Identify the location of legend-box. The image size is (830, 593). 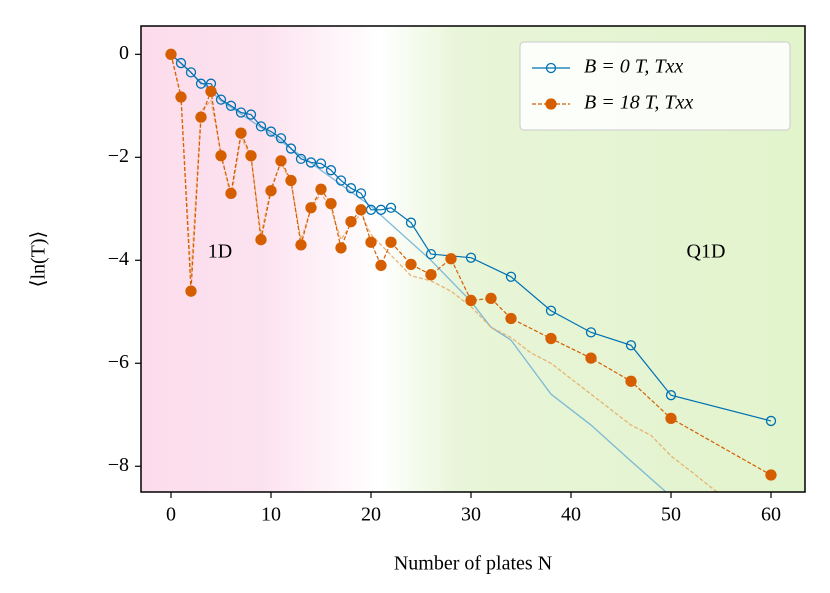
(655, 86).